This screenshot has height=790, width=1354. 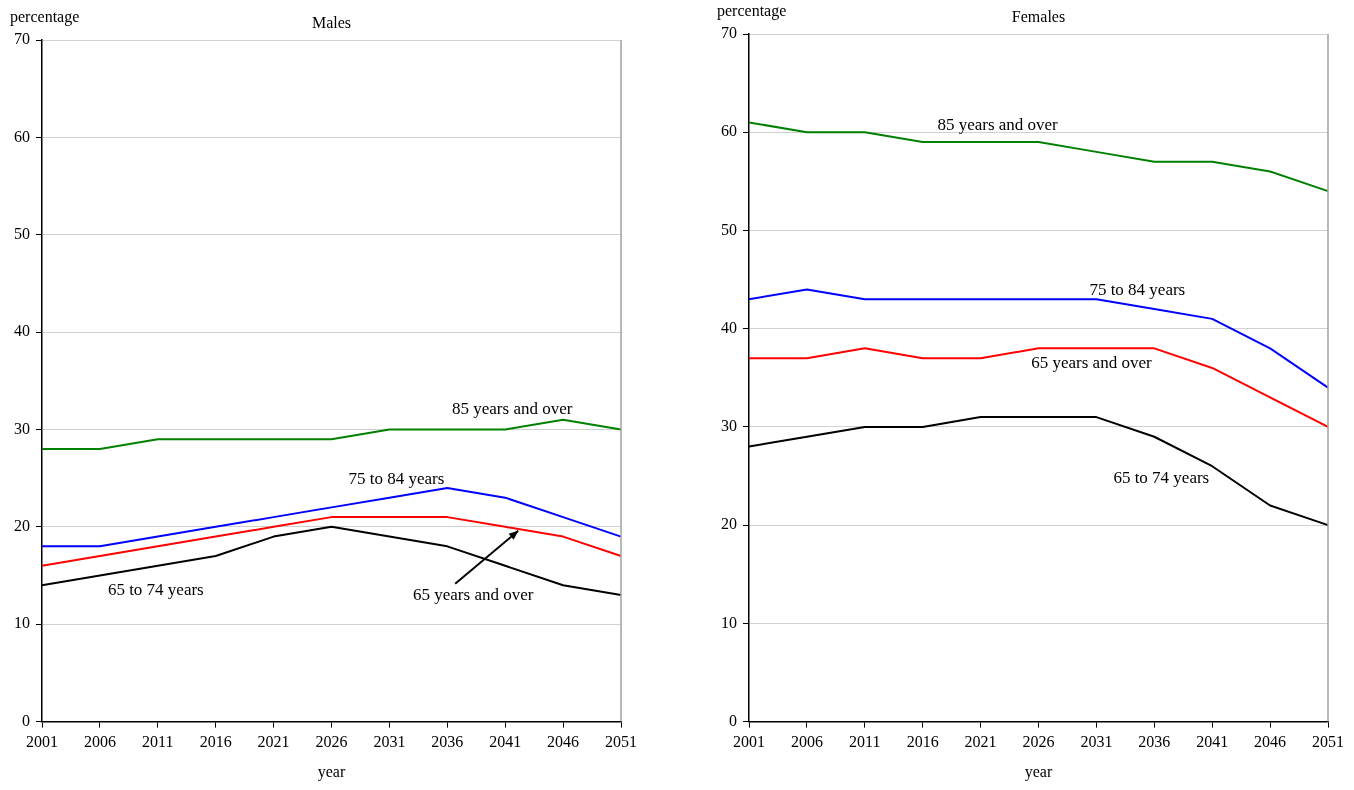 What do you see at coordinates (473, 595) in the screenshot?
I see `text: 65 years and over` at bounding box center [473, 595].